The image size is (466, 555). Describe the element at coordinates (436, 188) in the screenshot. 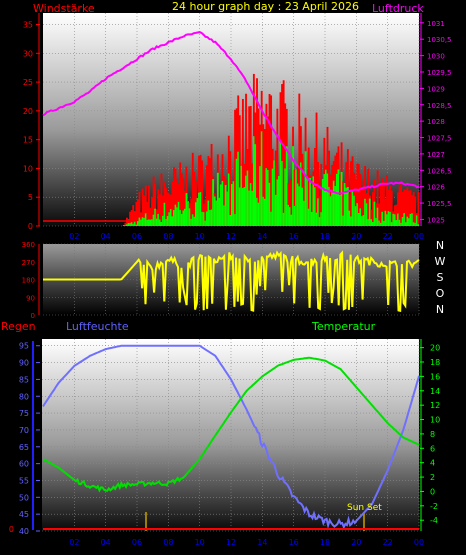

I see `pressure-tick-label: 1026` at that location.